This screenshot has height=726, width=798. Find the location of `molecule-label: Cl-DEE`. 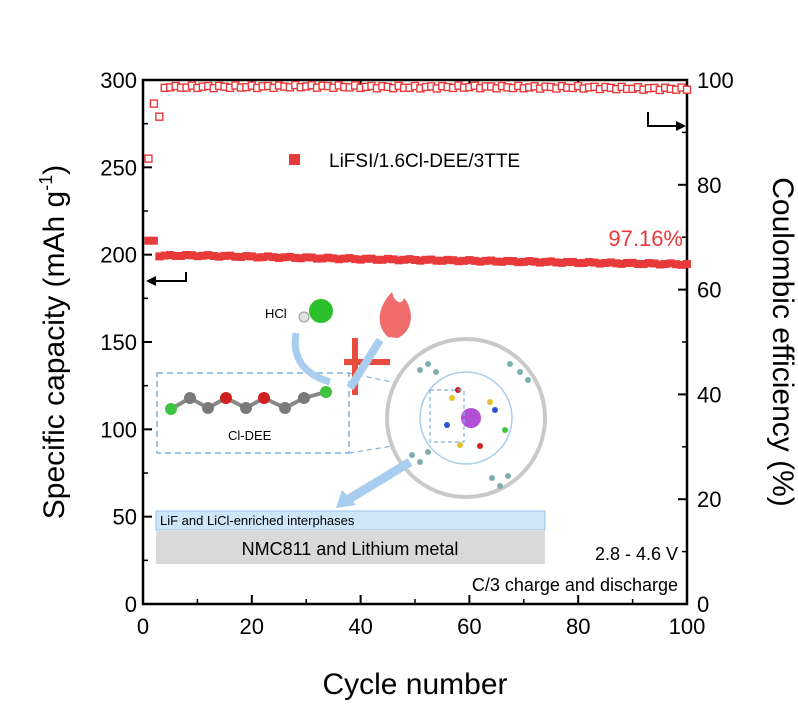

molecule-label: Cl-DEE is located at coordinates (250, 435).